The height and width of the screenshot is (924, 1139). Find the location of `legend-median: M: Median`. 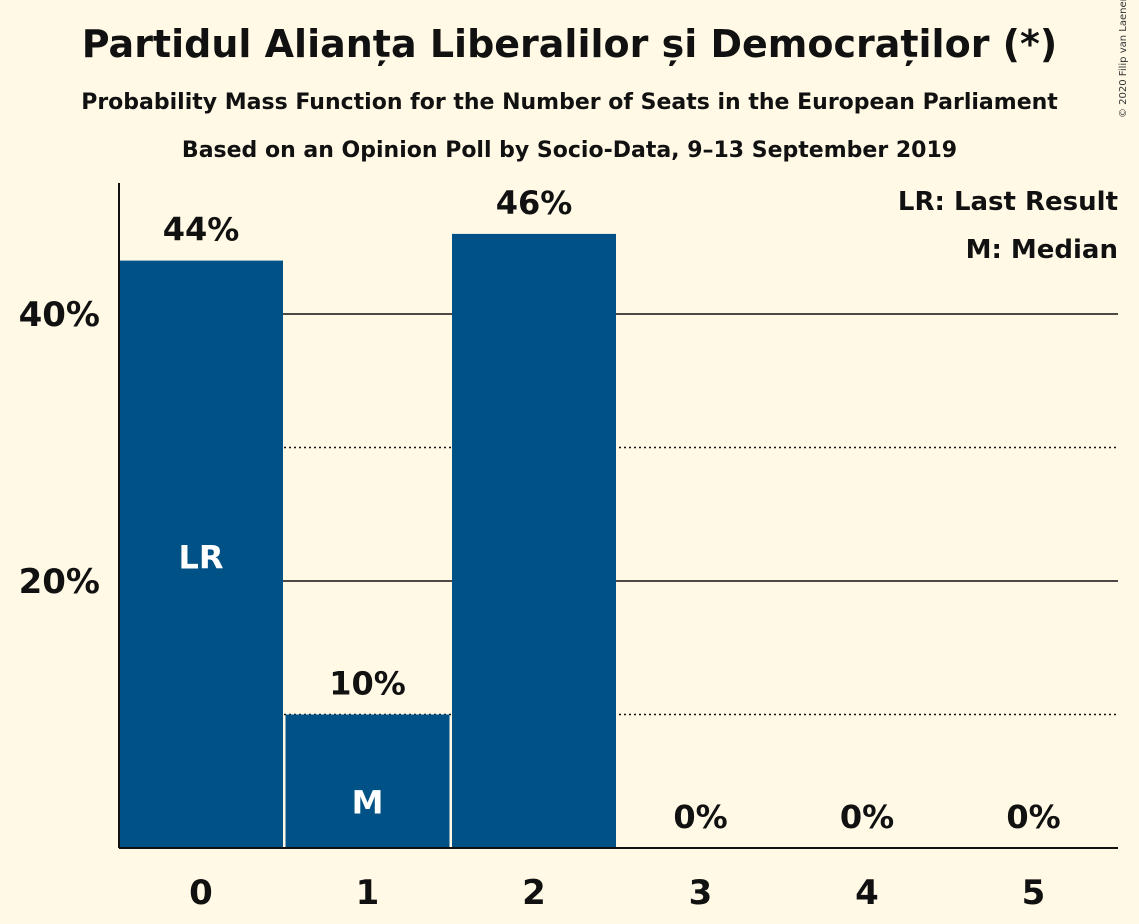

legend-median: M: Median is located at coordinates (1042, 250).